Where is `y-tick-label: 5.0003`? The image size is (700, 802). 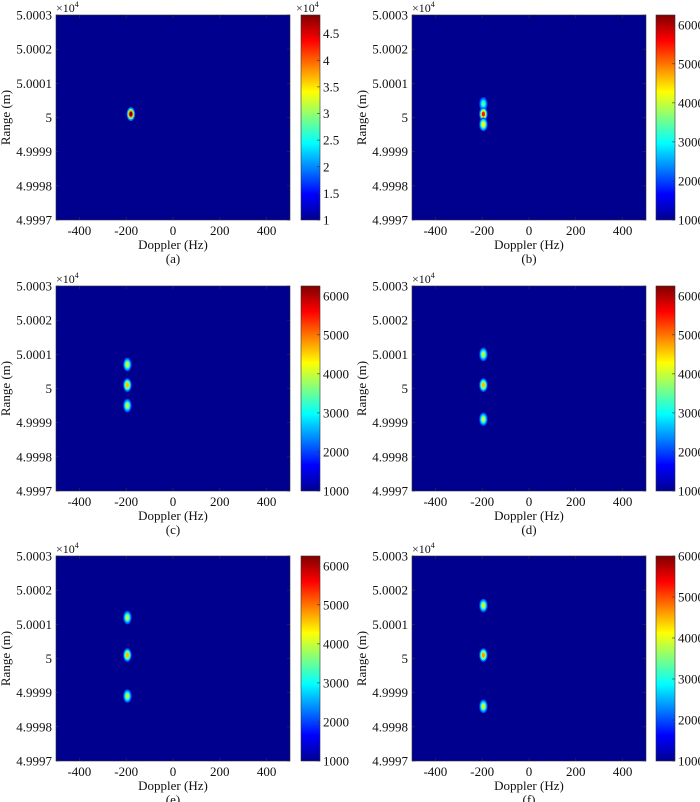
y-tick-label: 5.0003 is located at coordinates (34, 15).